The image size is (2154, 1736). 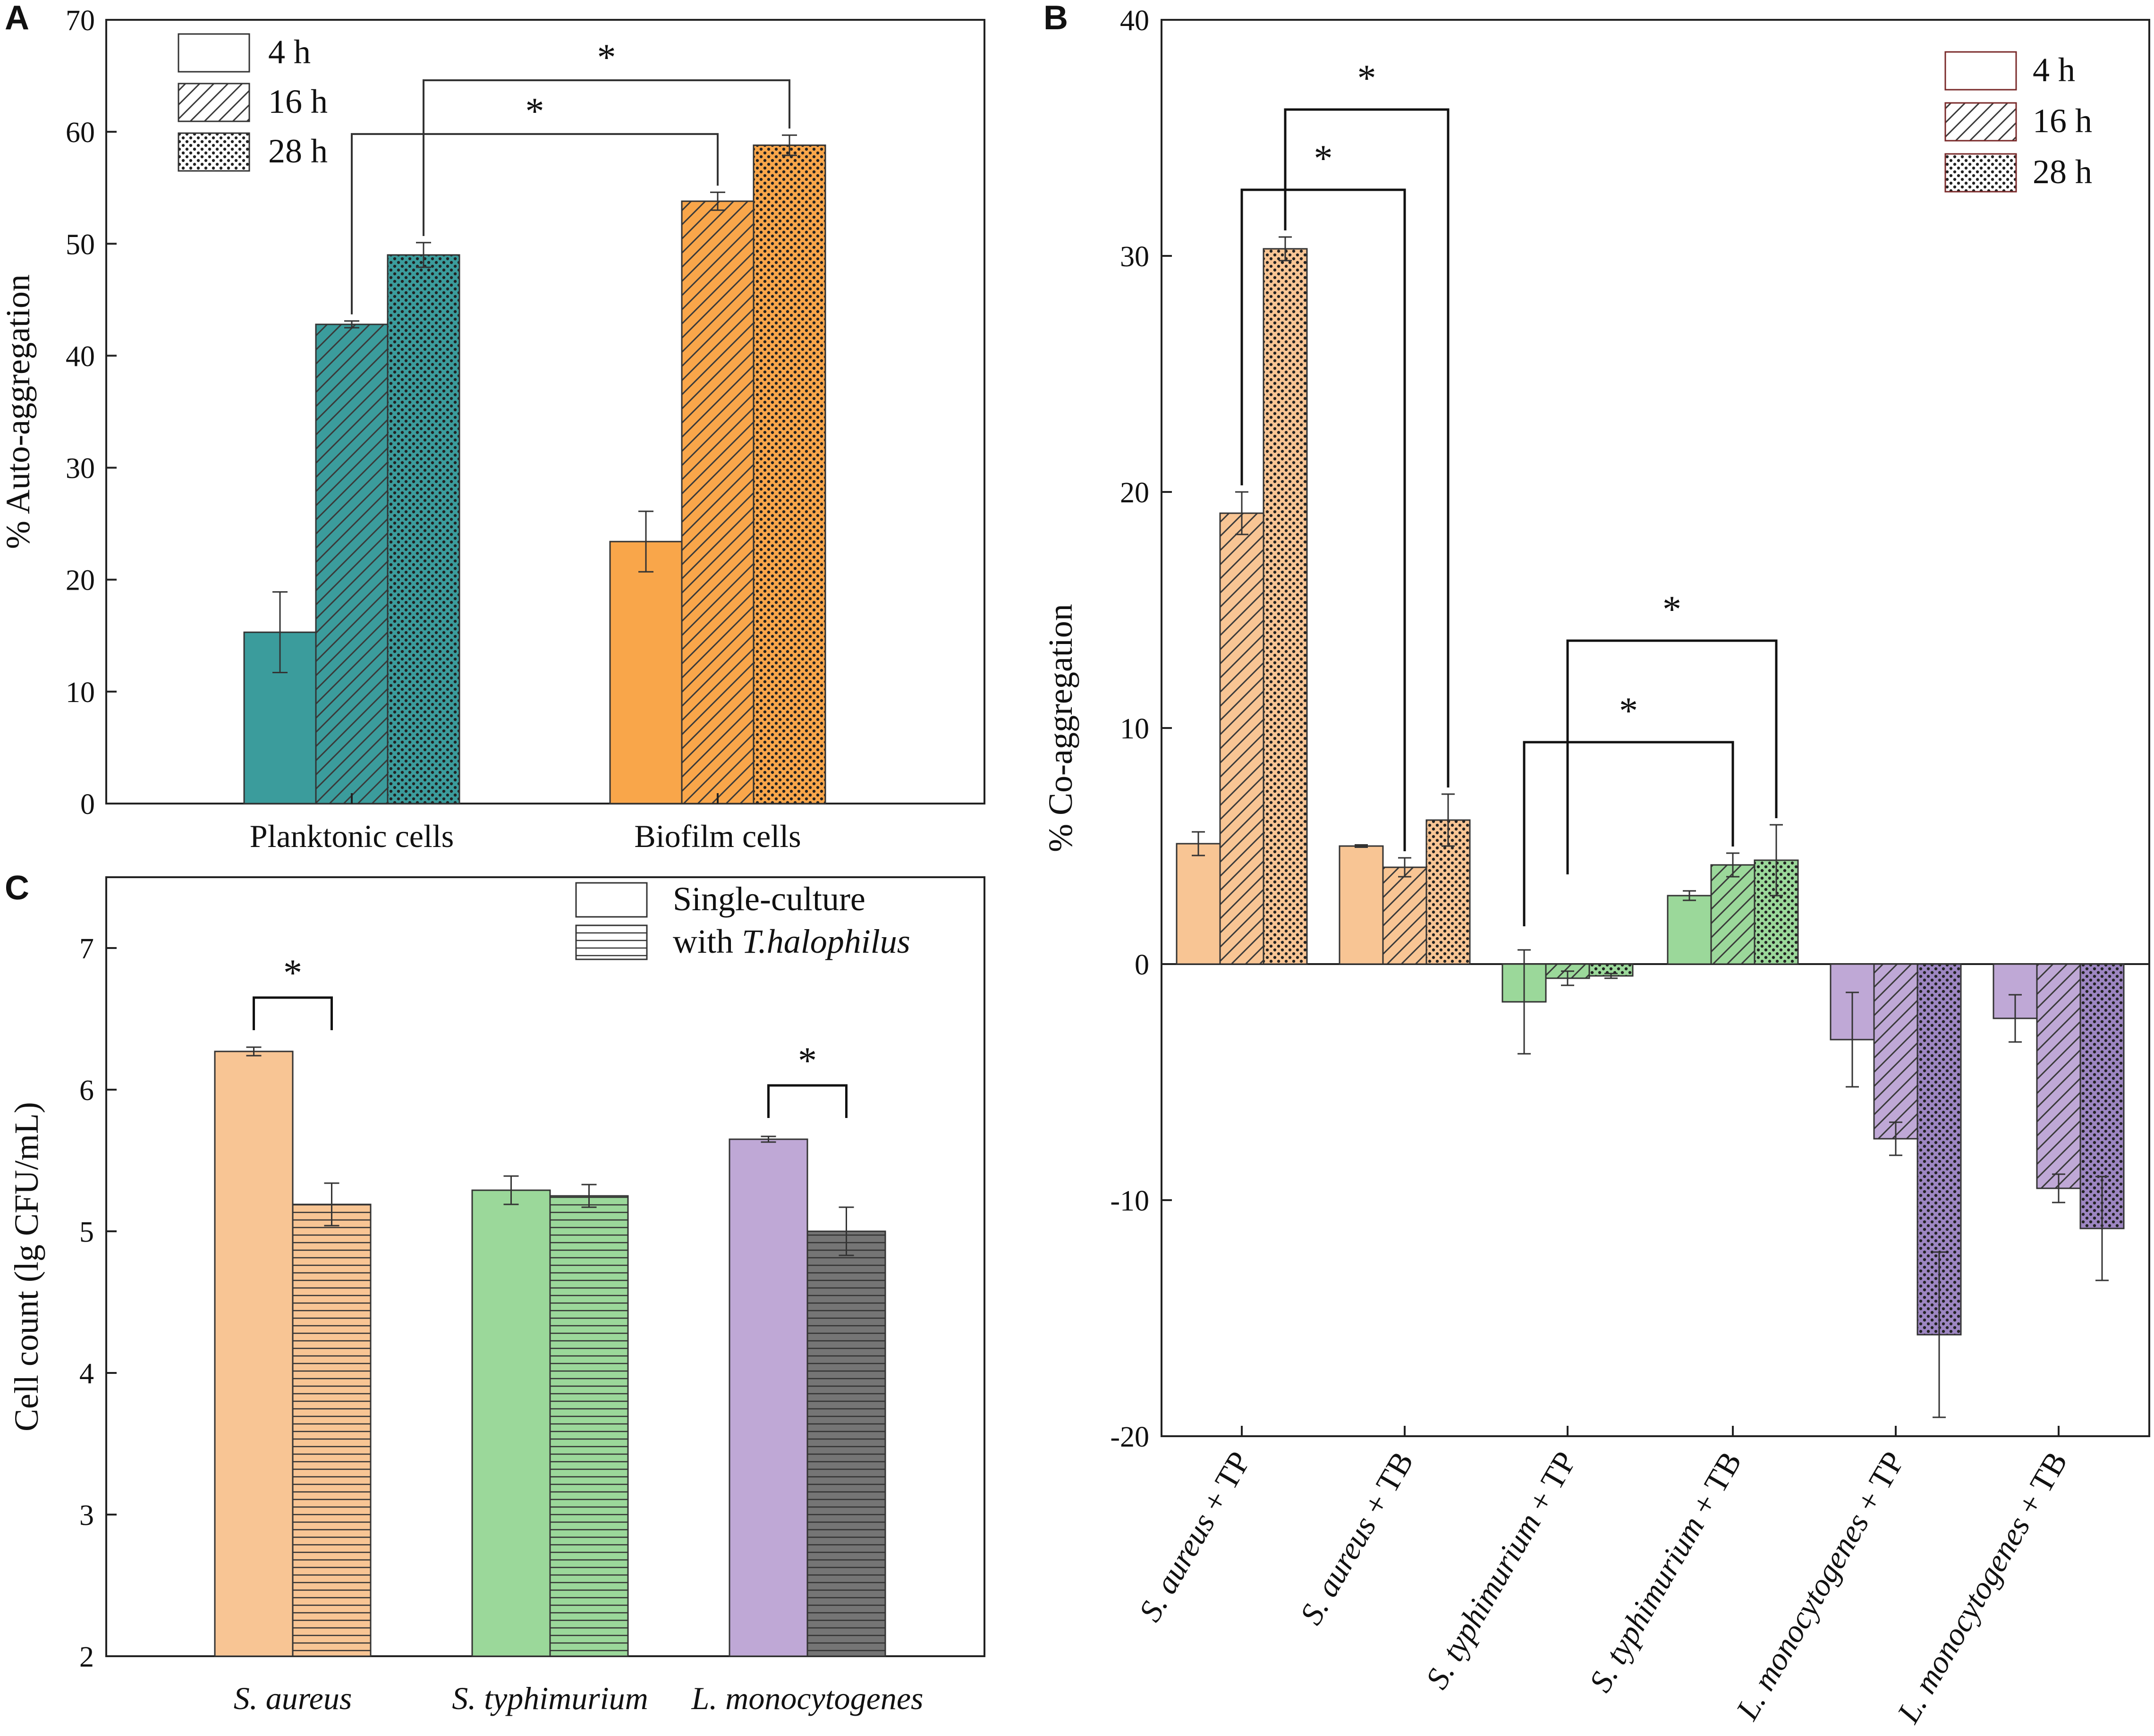 What do you see at coordinates (708, 942) in the screenshot?
I see `legend-prefix: with` at bounding box center [708, 942].